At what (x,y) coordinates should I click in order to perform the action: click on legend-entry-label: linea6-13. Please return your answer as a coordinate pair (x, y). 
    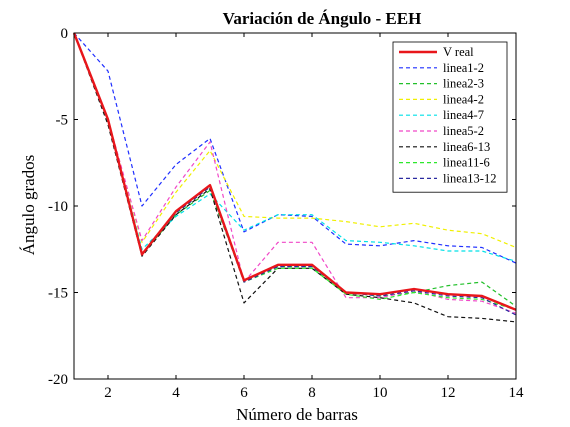
    Looking at the image, I should click on (466, 147).